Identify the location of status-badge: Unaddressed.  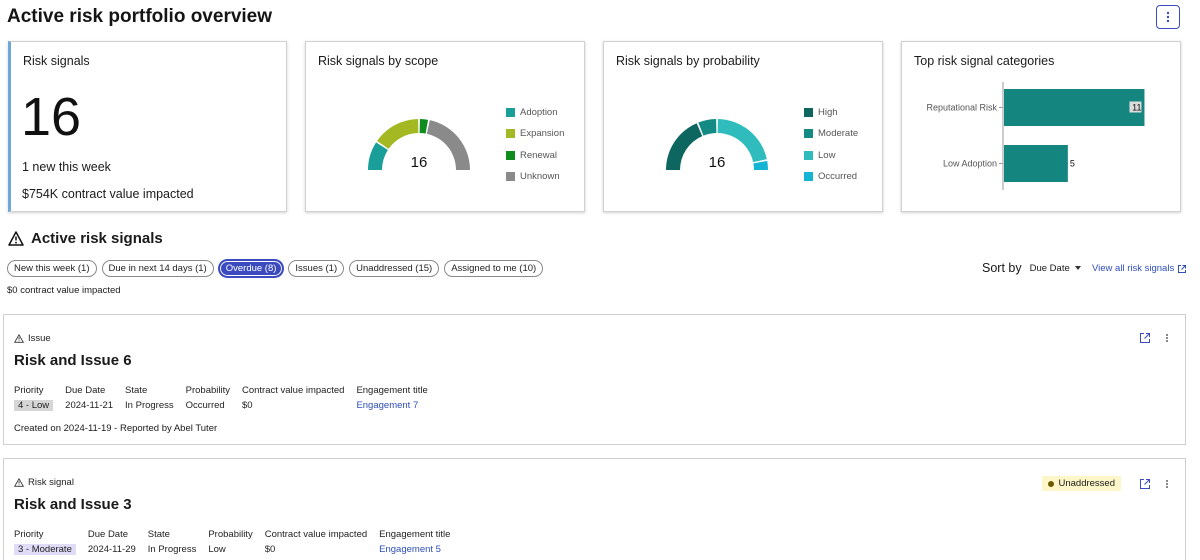
(1081, 483).